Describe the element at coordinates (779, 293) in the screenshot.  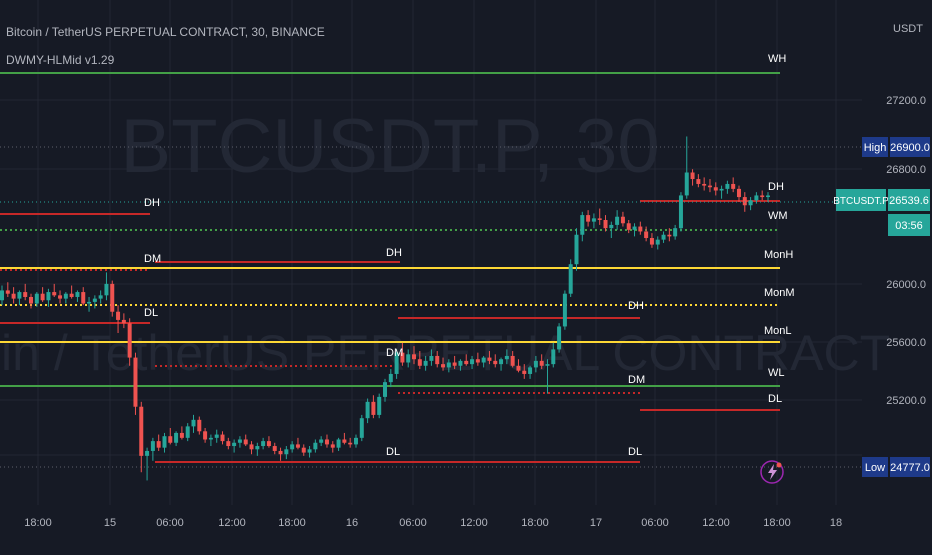
I see `label-monm: MonM` at that location.